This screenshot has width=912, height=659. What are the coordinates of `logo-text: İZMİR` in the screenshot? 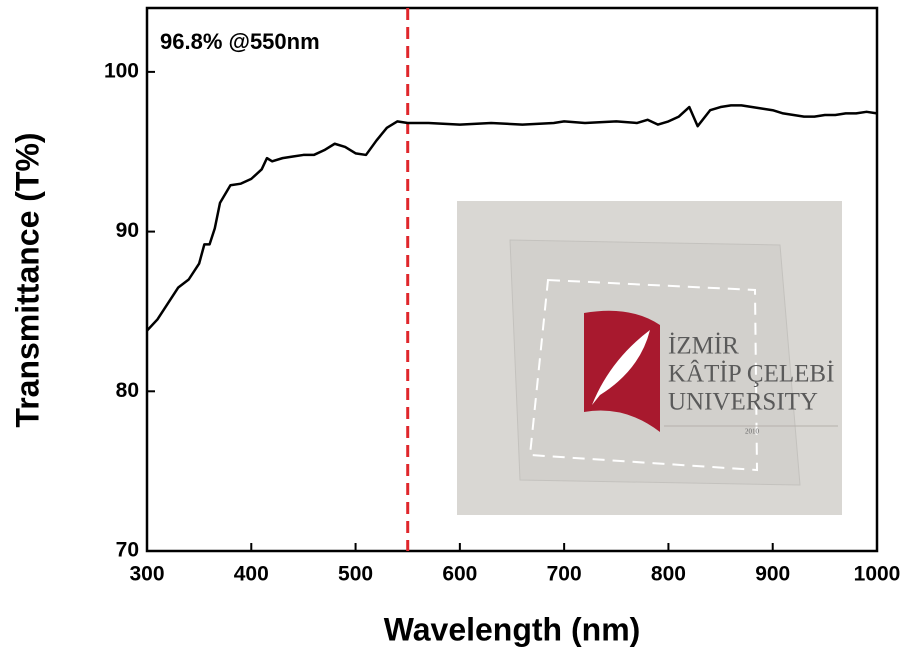 It's located at (703, 346).